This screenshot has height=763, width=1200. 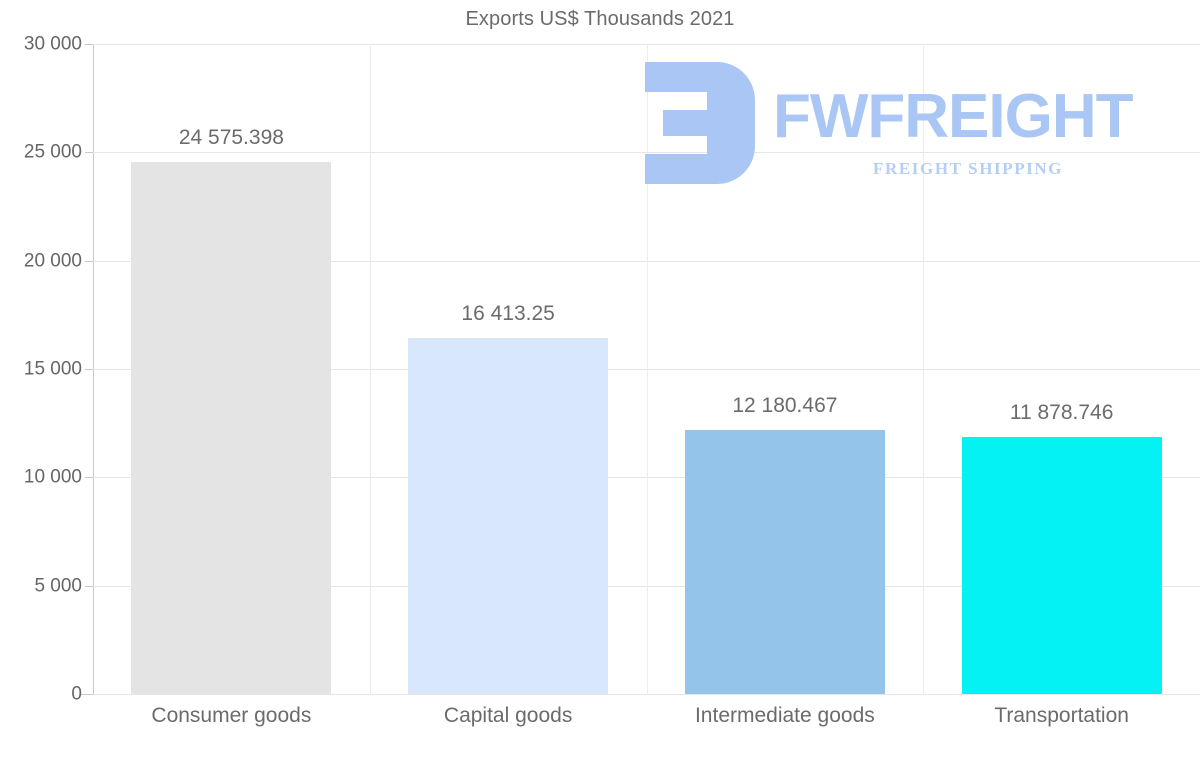 What do you see at coordinates (52, 477) in the screenshot?
I see `y-axis-tick-label: 10 000` at bounding box center [52, 477].